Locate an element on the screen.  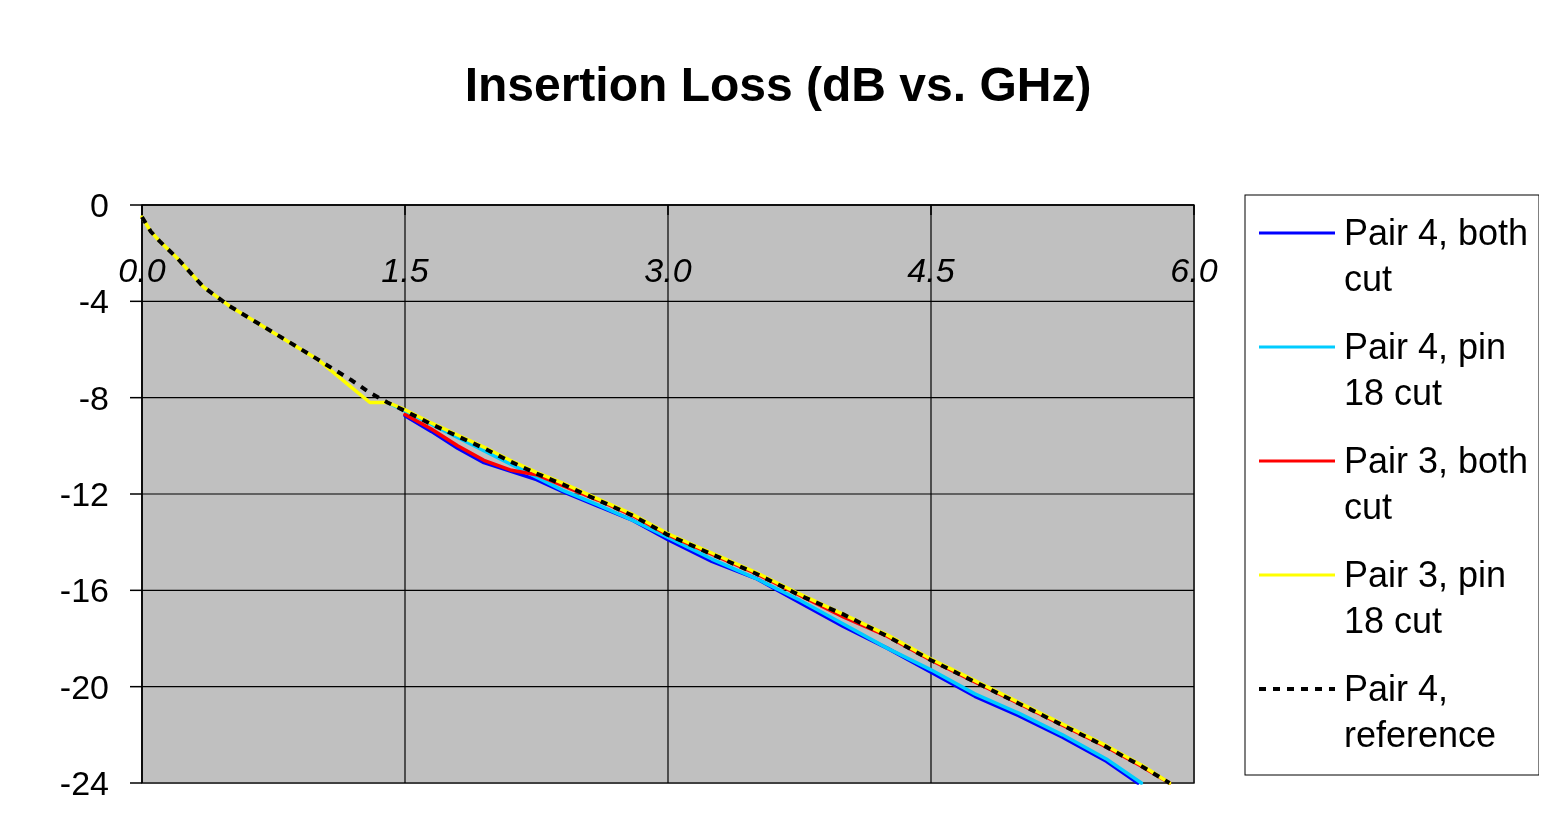
chart-title: Insertion Loss (dB vs. GHz) is located at coordinates (778, 84).